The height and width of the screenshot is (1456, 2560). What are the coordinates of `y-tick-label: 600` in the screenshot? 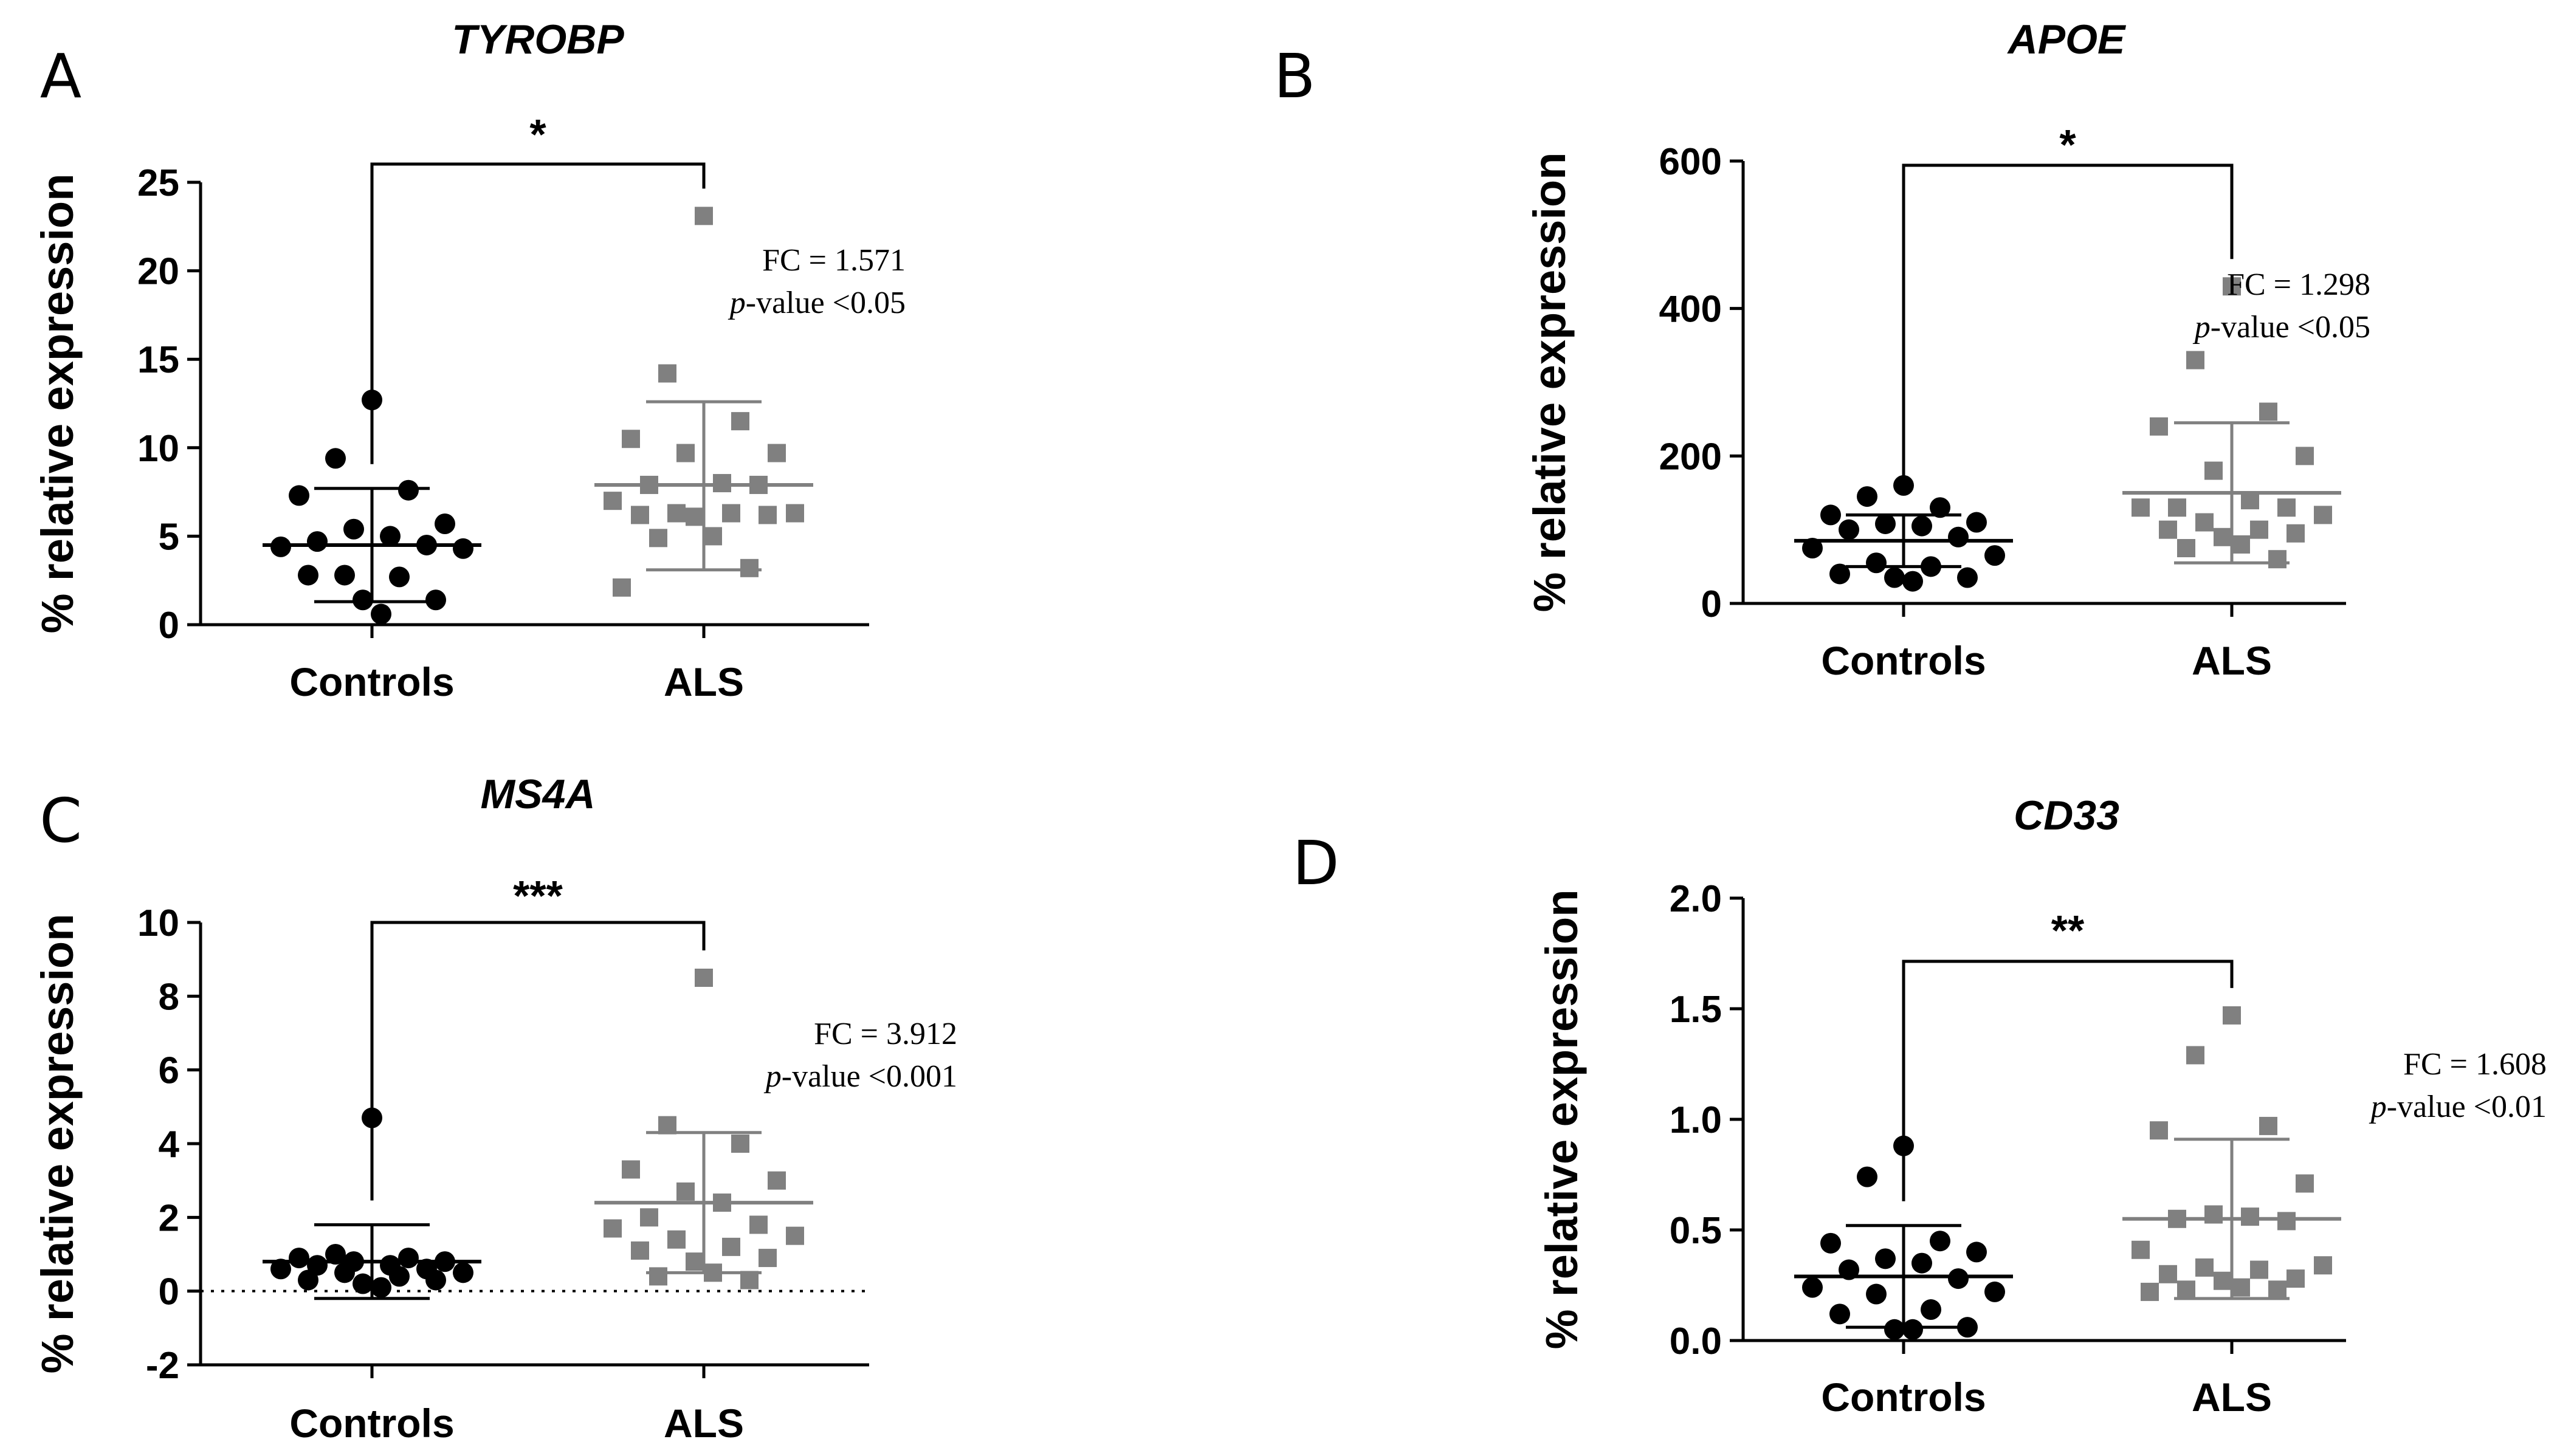 It's located at (1690, 162).